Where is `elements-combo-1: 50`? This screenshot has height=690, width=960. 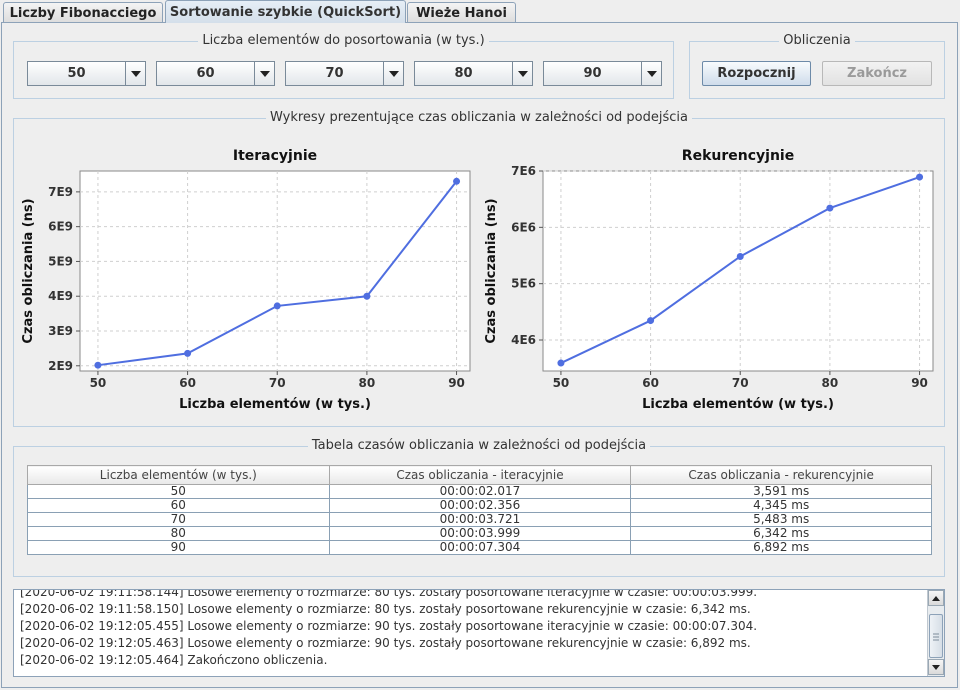
elements-combo-1: 50 is located at coordinates (86, 73).